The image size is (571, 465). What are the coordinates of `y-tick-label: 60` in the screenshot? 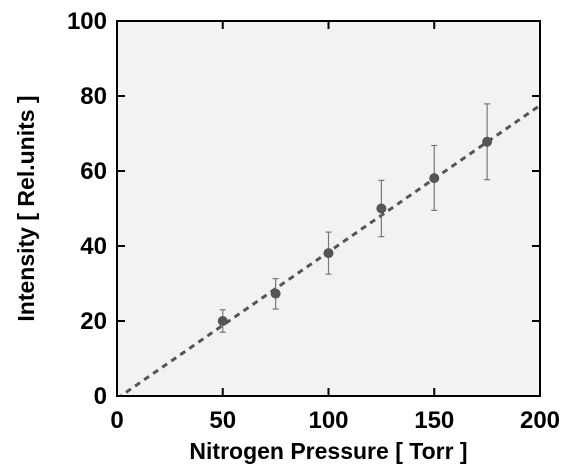 It's located at (93, 171).